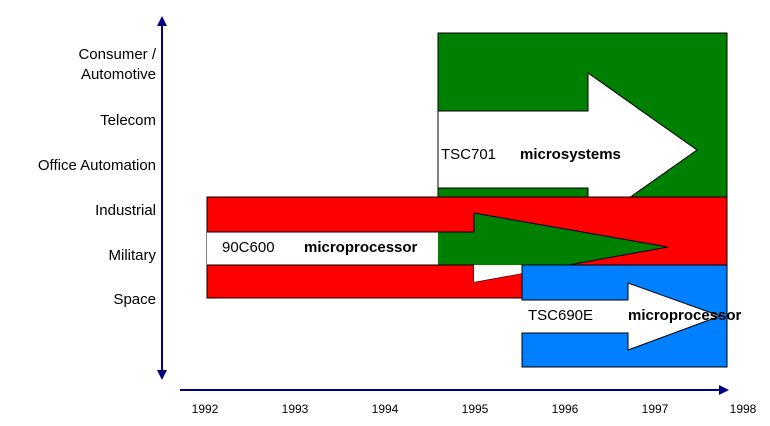  I want to click on product-kind: microsystems, so click(570, 154).